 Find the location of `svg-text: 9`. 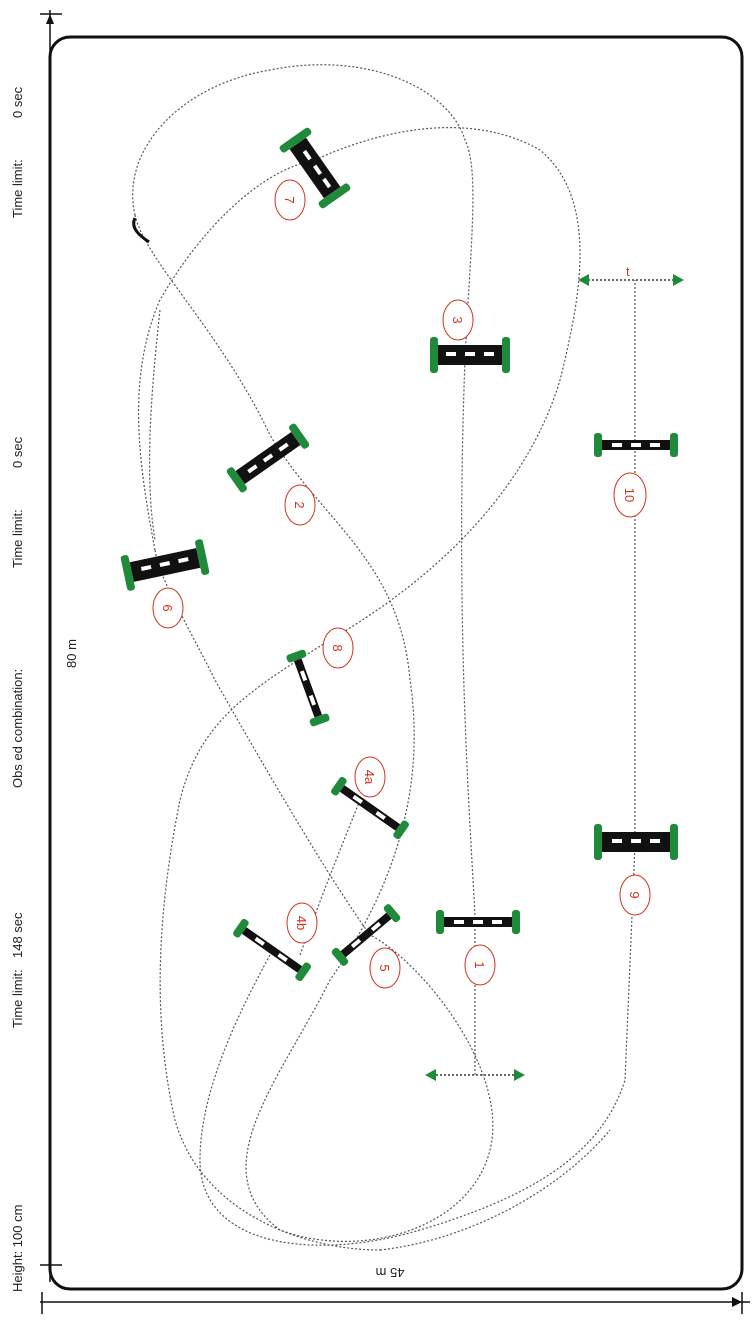

svg-text: 9 is located at coordinates (634, 894).